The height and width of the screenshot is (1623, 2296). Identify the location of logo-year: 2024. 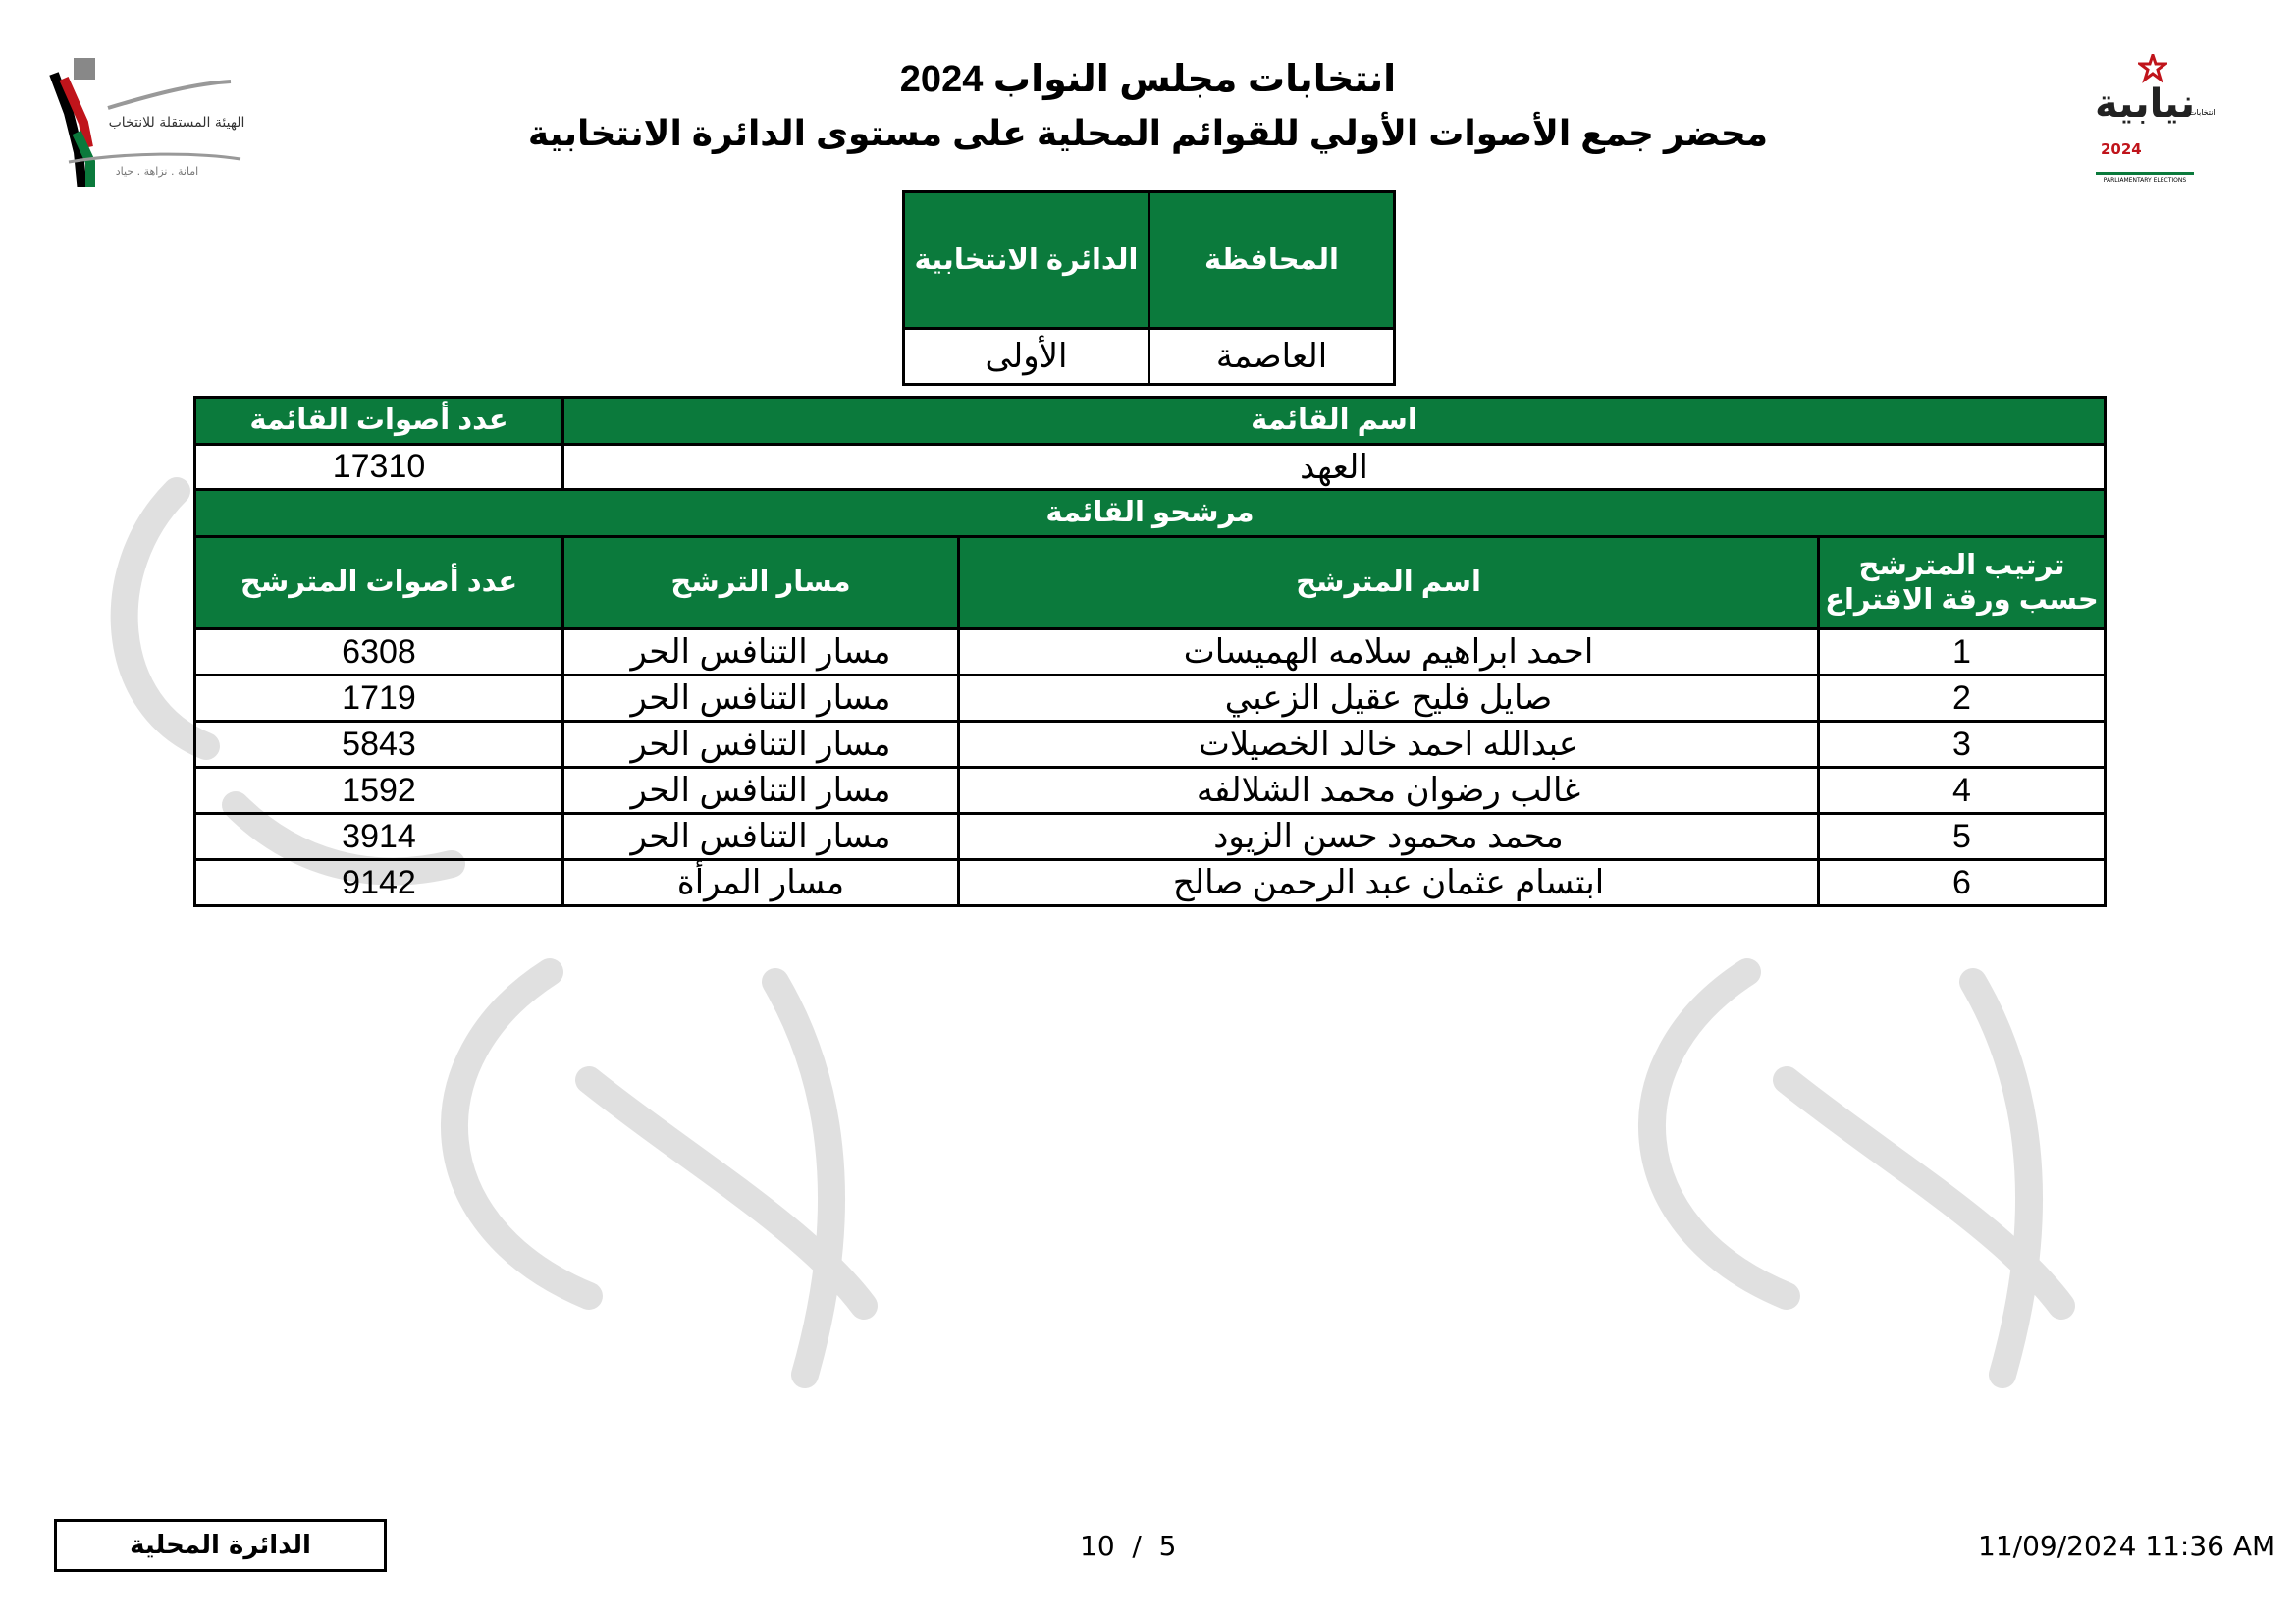
(2121, 149).